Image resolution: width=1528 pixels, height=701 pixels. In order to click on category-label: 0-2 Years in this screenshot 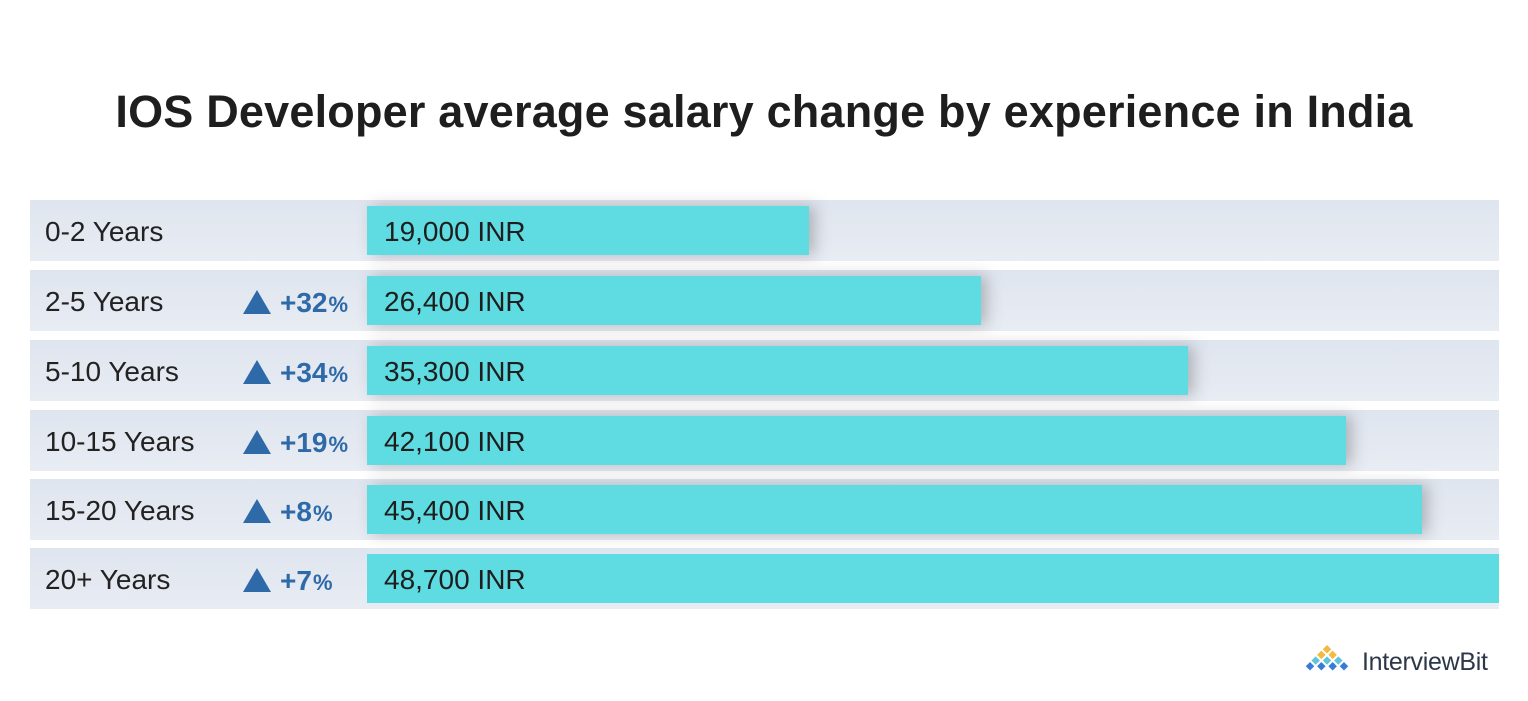, I will do `click(104, 231)`.